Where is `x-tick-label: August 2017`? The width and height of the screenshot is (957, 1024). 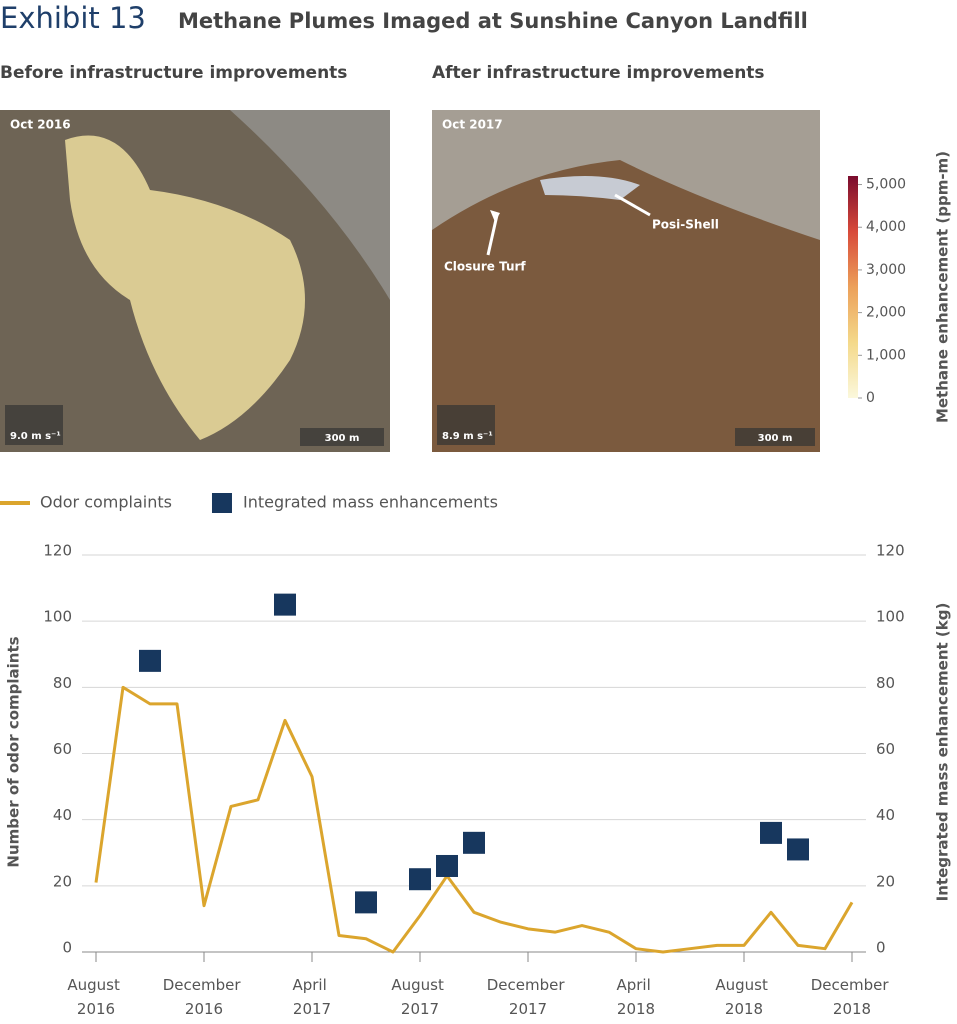
x-tick-label: August 2017 is located at coordinates (419, 997).